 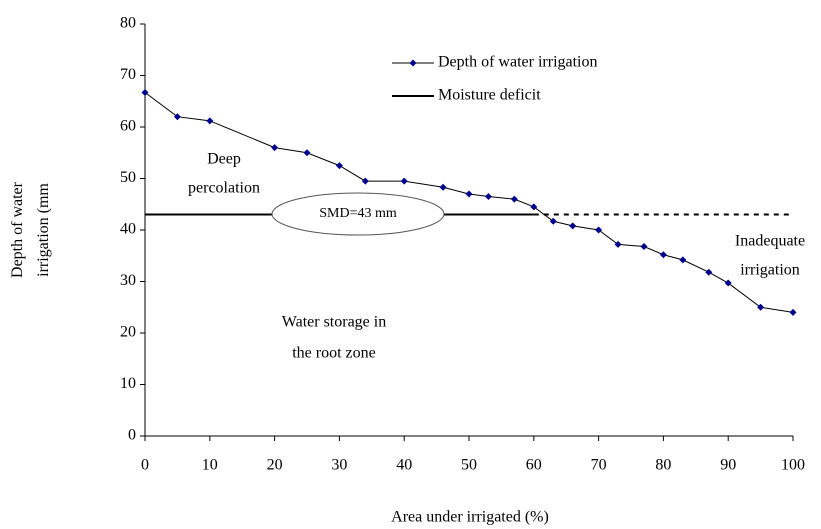 What do you see at coordinates (339, 465) in the screenshot?
I see `x-tick-label: 30` at bounding box center [339, 465].